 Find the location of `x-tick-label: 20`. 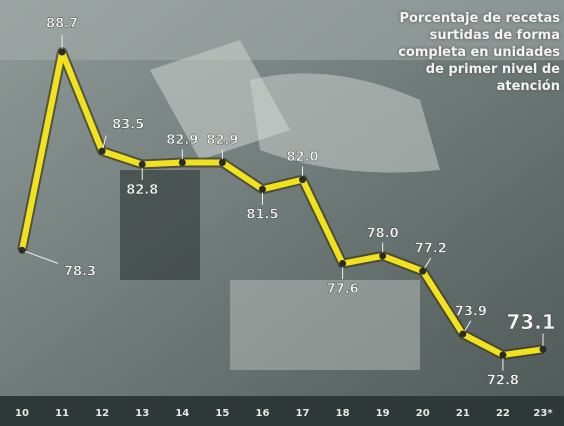

x-tick-label: 20 is located at coordinates (423, 413).